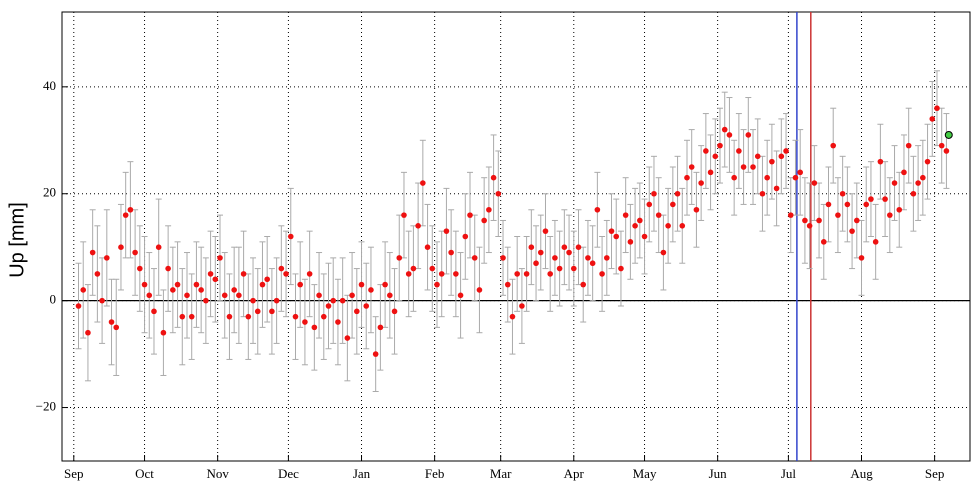  What do you see at coordinates (49, 85) in the screenshot?
I see `y-tick-label: 40` at bounding box center [49, 85].